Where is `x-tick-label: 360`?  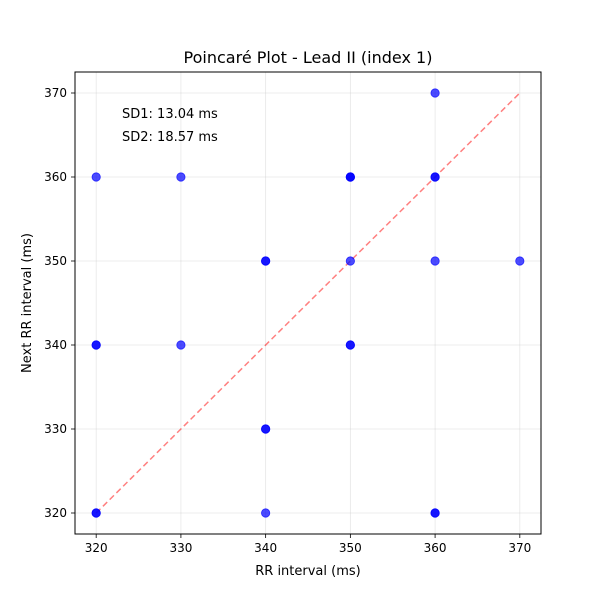
x-tick-label: 360 is located at coordinates (435, 548).